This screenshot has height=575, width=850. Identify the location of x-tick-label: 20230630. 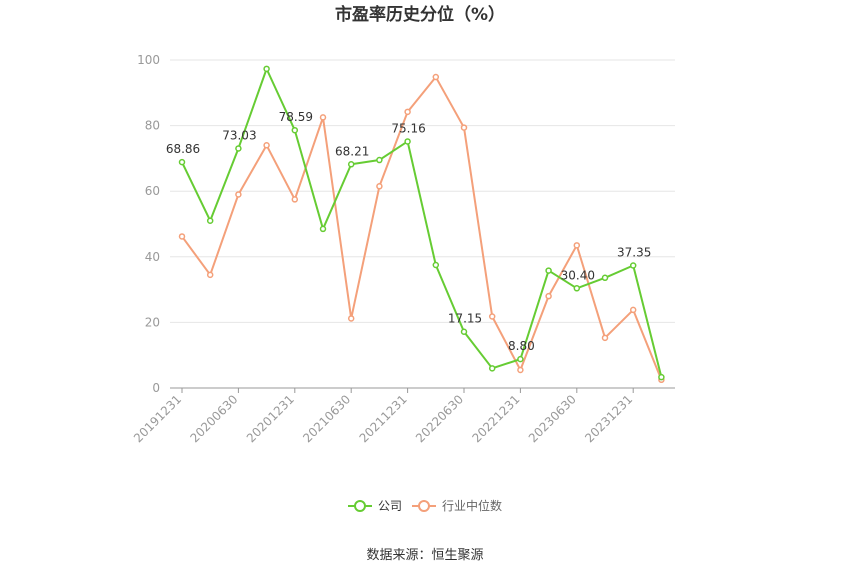
(552, 418).